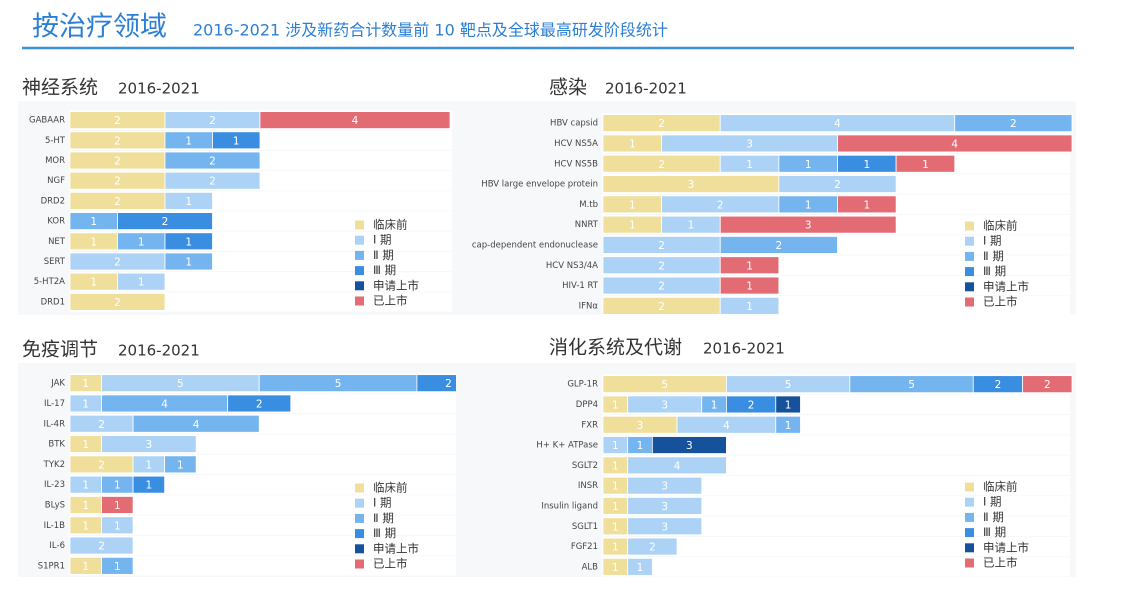  I want to click on category-label: SERT, so click(55, 262).